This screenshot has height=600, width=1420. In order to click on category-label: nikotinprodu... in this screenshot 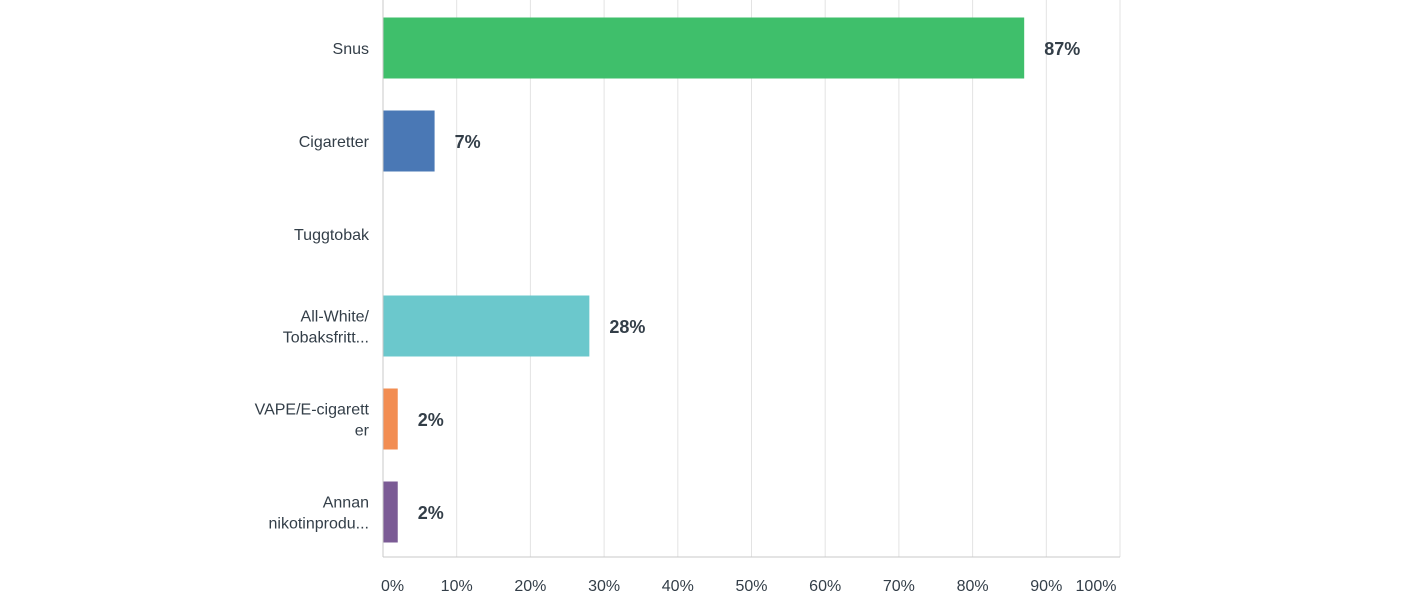, I will do `click(318, 524)`.